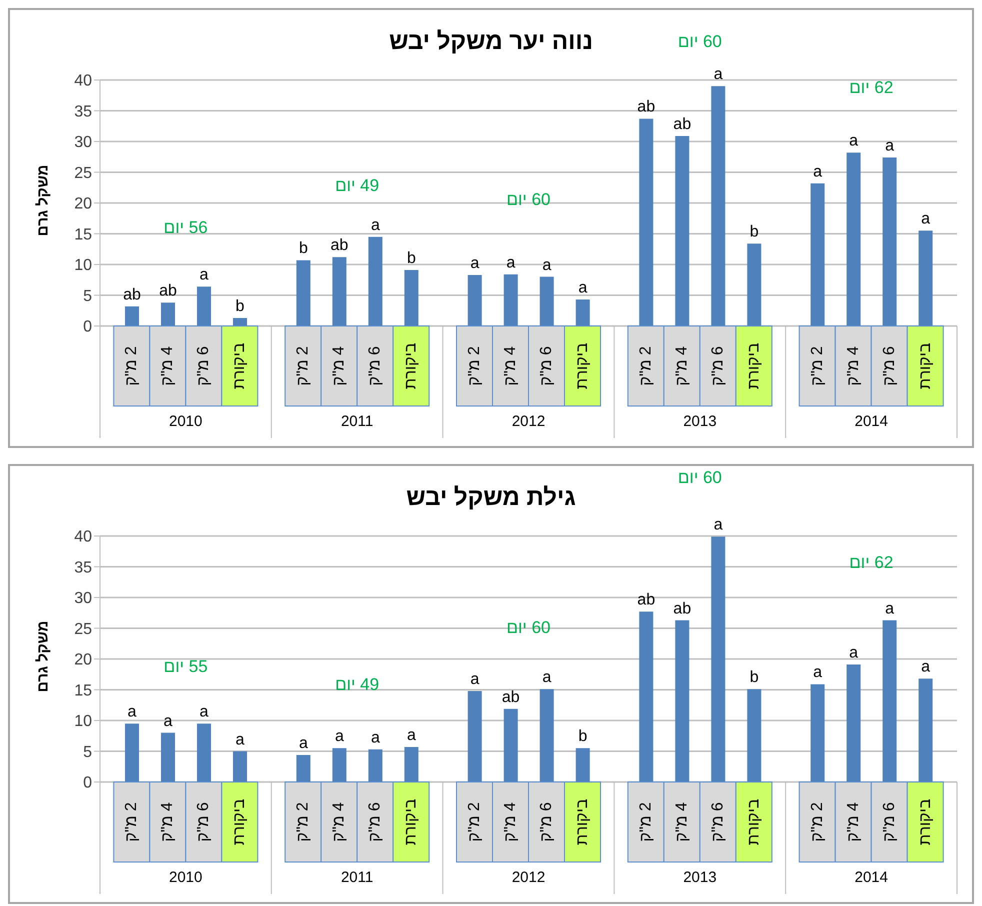 The height and width of the screenshot is (906, 982). Describe the element at coordinates (83, 599) in the screenshot. I see `y-tick-label: 30` at that location.